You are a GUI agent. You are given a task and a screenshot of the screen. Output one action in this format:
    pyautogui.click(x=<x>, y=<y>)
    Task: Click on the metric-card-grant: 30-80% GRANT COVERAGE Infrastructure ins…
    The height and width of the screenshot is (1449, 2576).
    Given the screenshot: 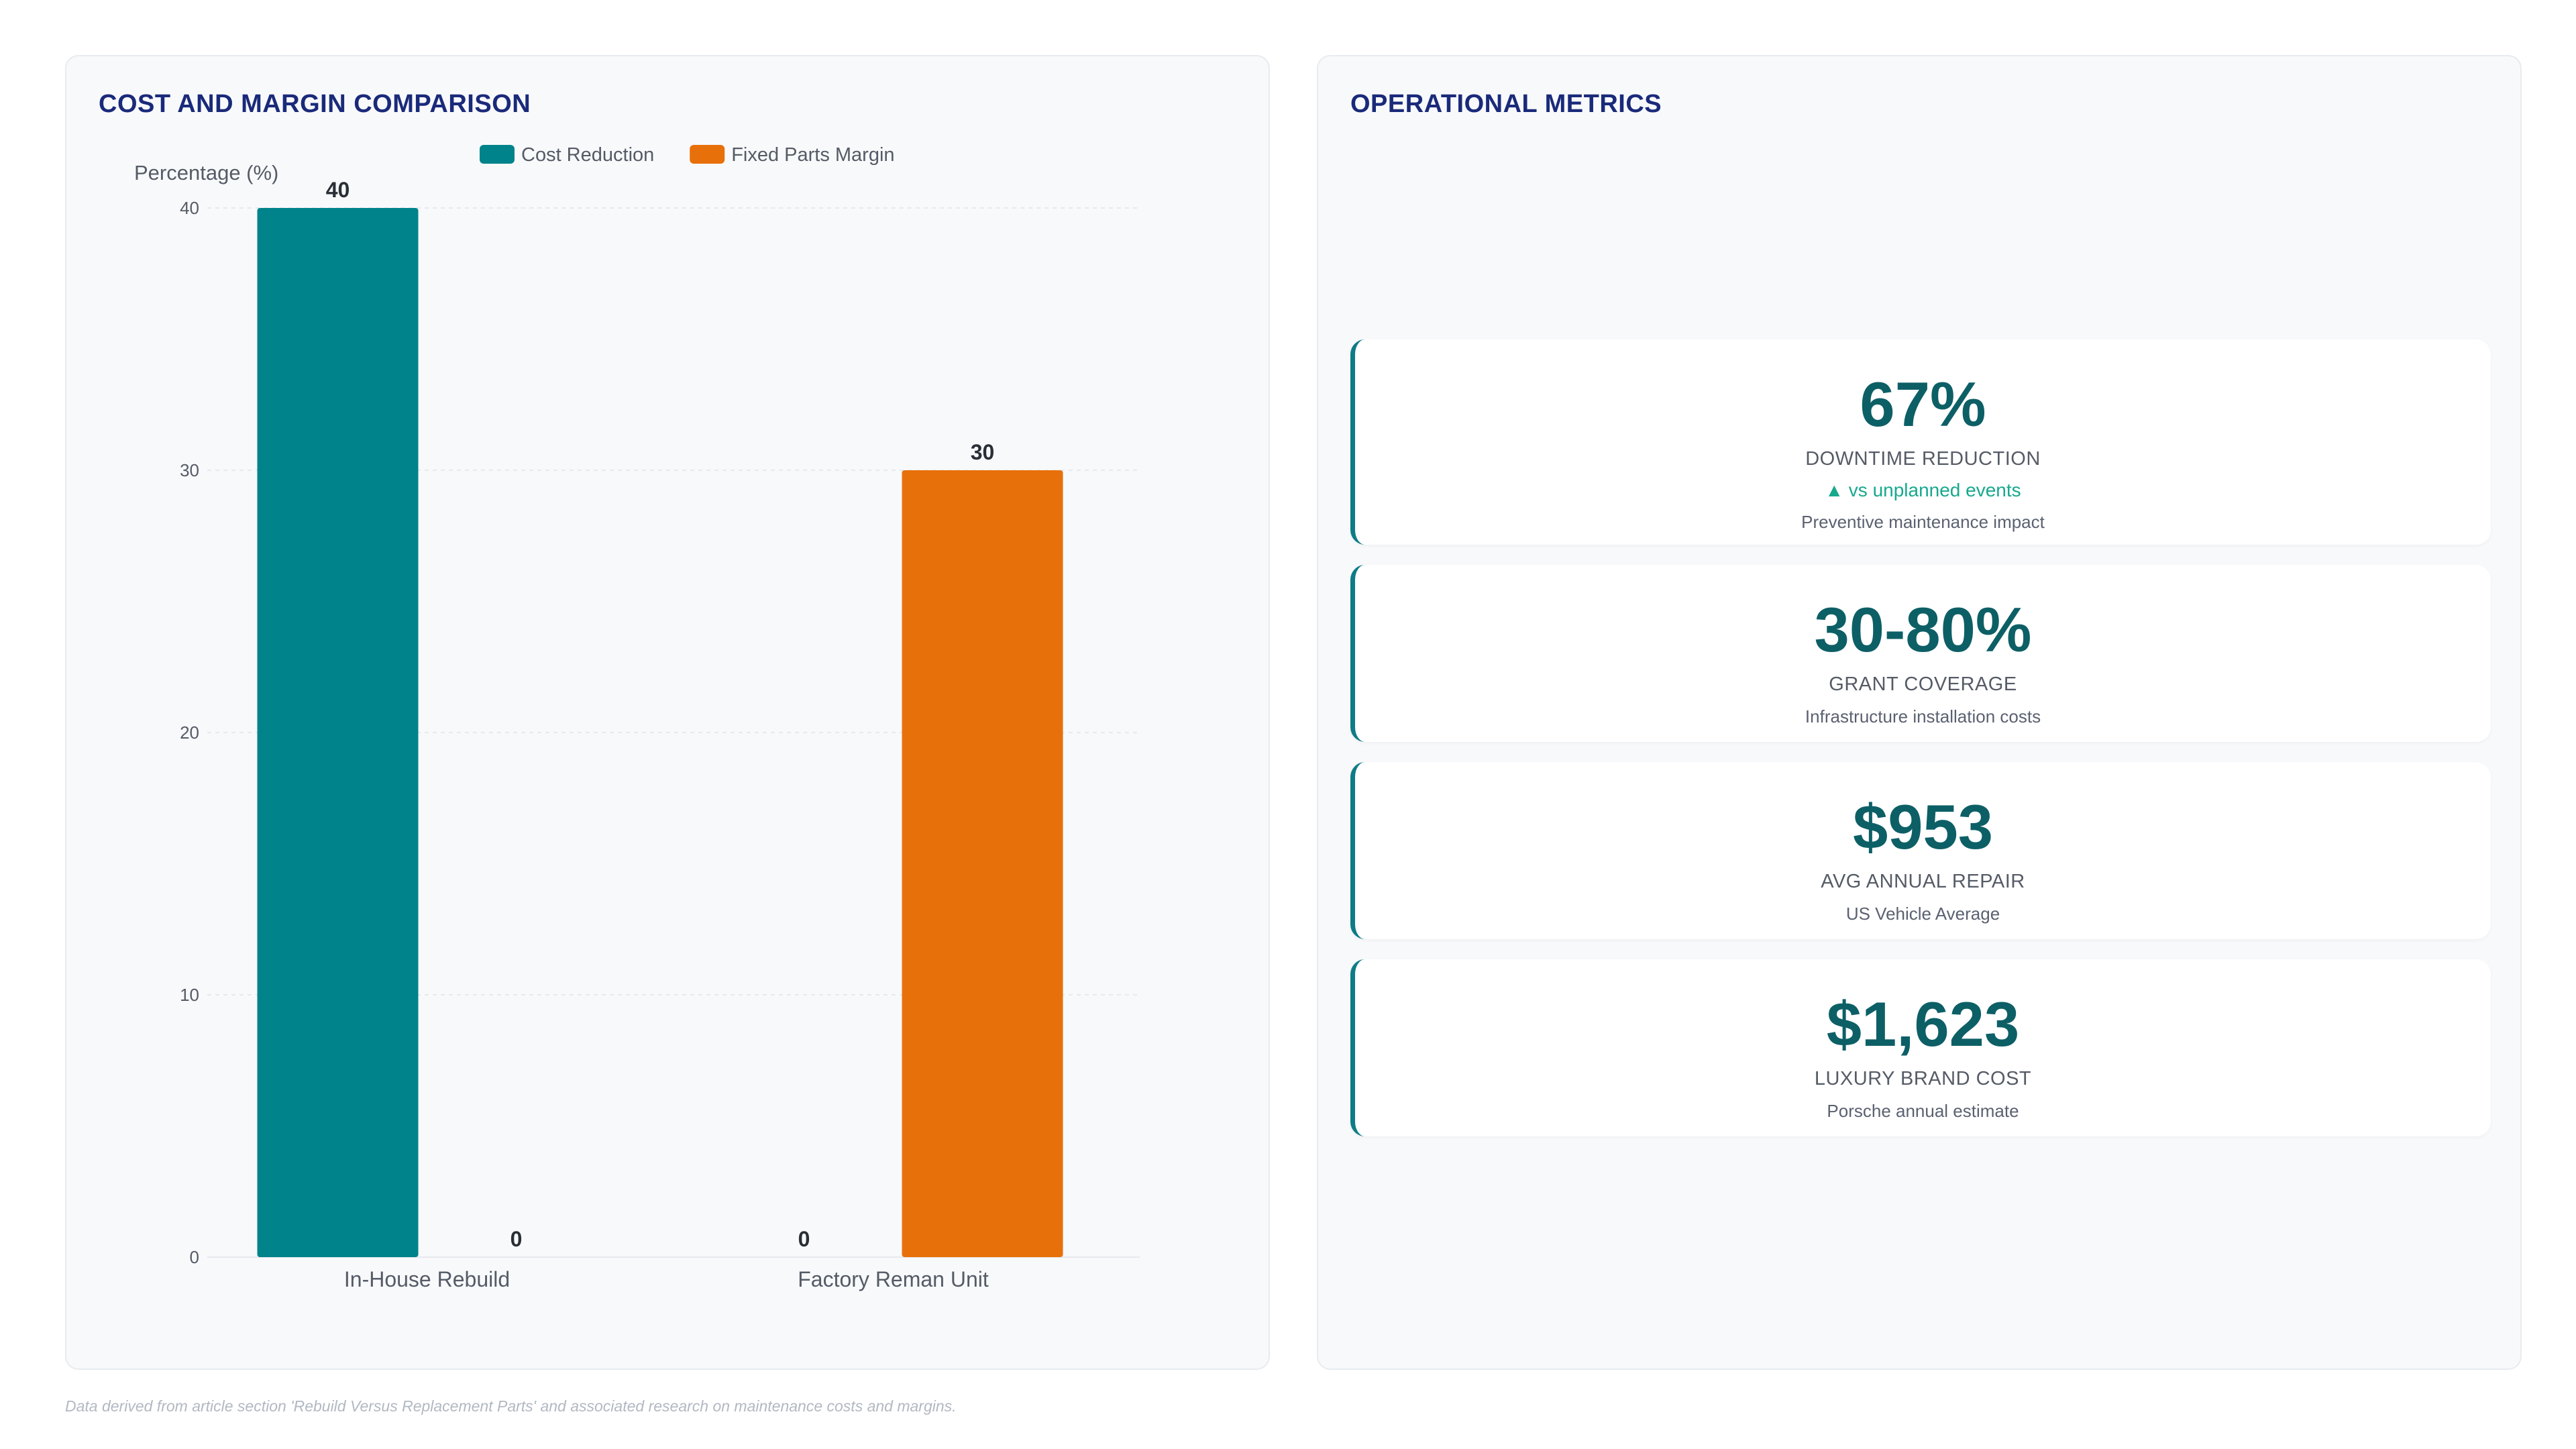 What is the action you would take?
    pyautogui.click(x=1920, y=653)
    